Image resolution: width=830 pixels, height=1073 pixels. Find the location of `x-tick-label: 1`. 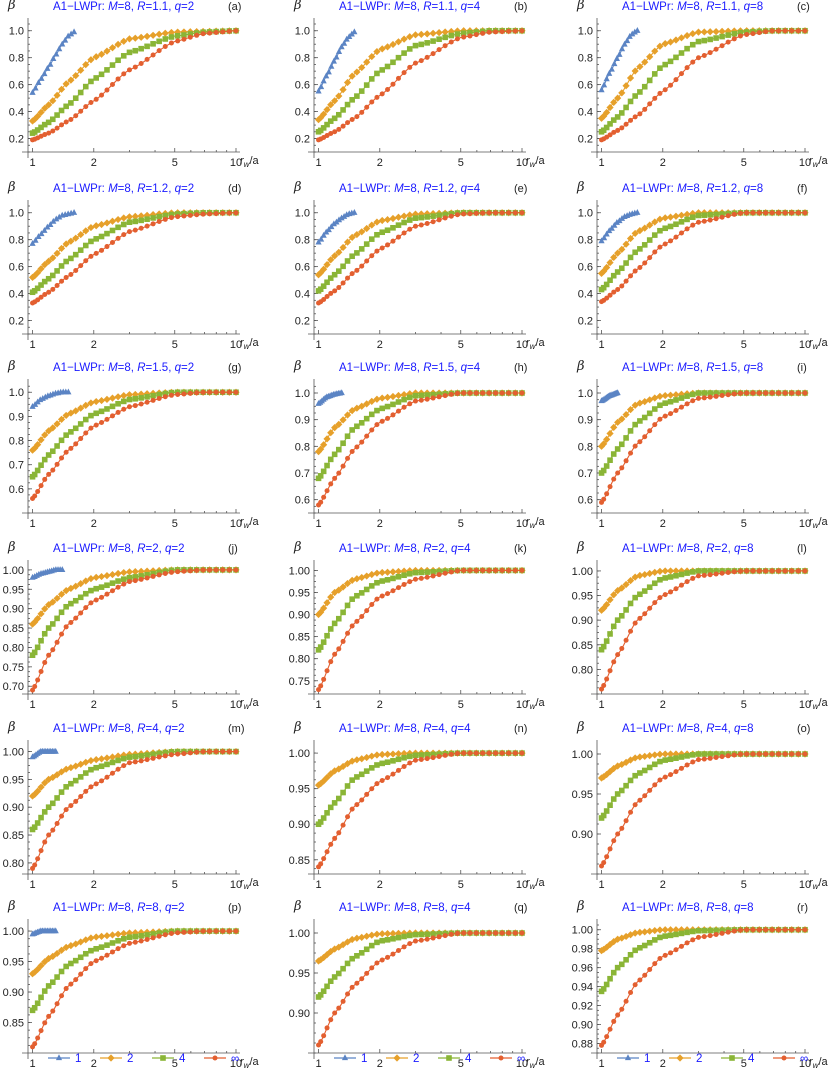

x-tick-label: 1 is located at coordinates (32, 1064).